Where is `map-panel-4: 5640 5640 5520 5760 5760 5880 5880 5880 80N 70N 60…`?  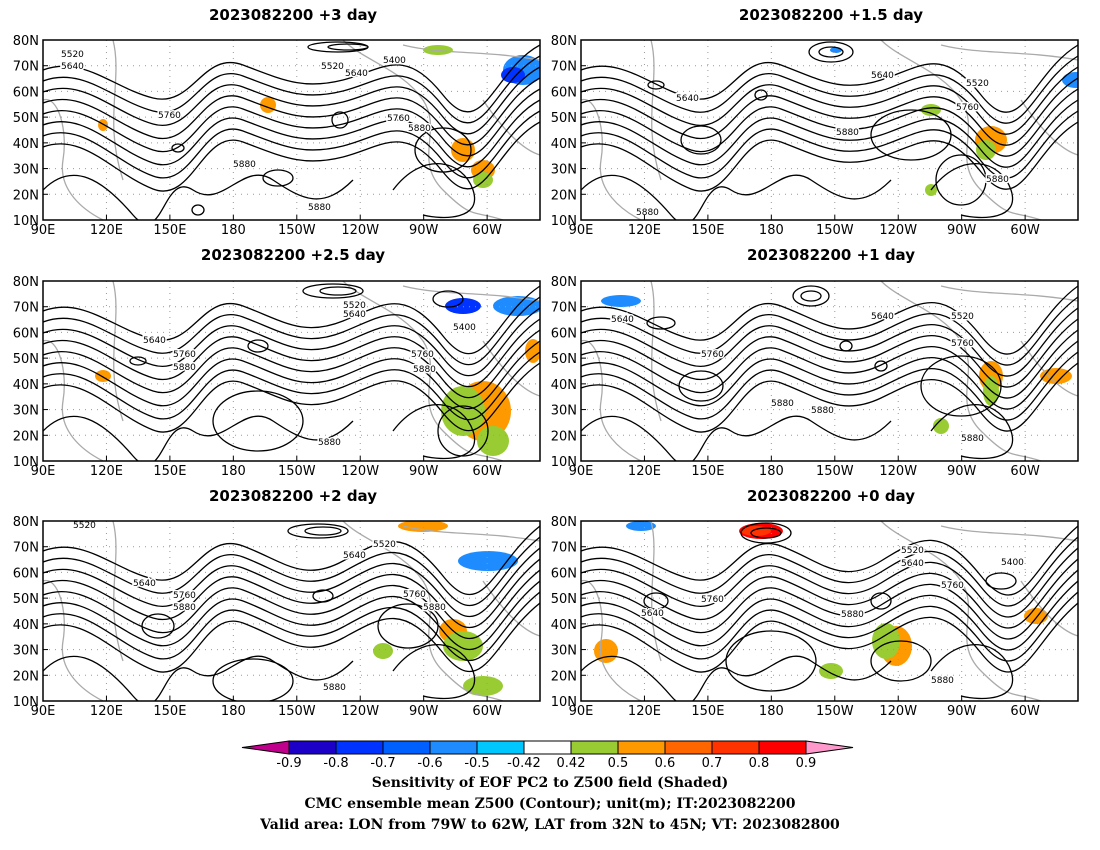 map-panel-4: 5640 5640 5520 5760 5760 5880 5880 5880 80N 70N 60… is located at coordinates (815, 377).